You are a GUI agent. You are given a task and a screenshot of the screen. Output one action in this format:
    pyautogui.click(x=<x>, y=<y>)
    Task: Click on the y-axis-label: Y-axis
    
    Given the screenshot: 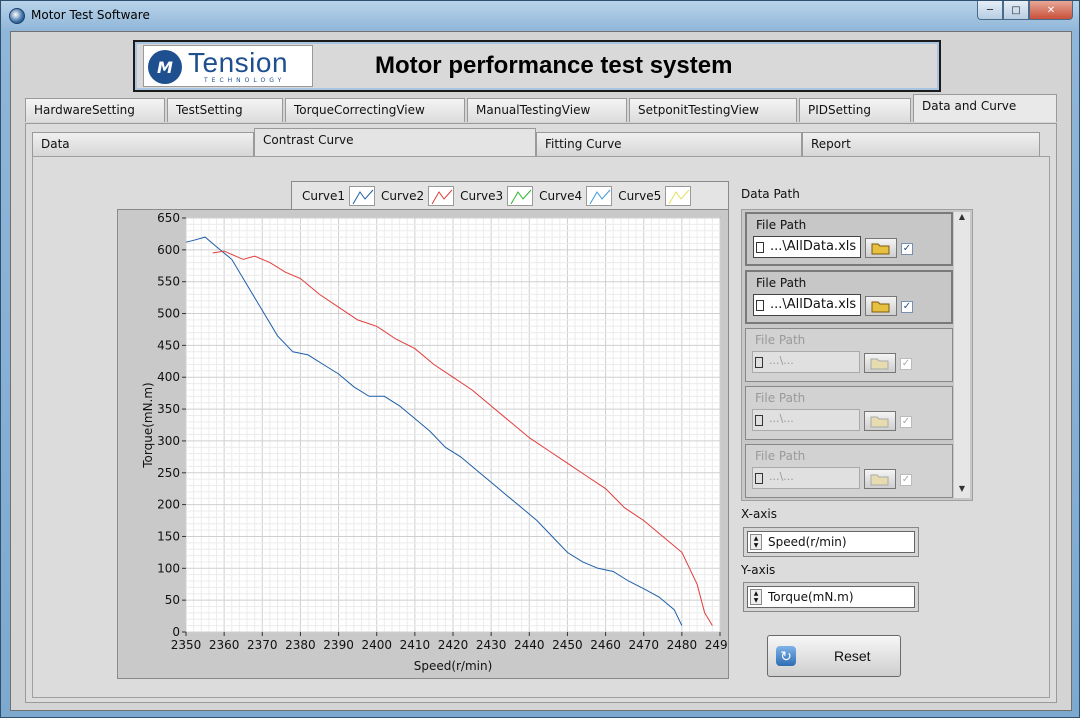 What is the action you would take?
    pyautogui.click(x=758, y=570)
    